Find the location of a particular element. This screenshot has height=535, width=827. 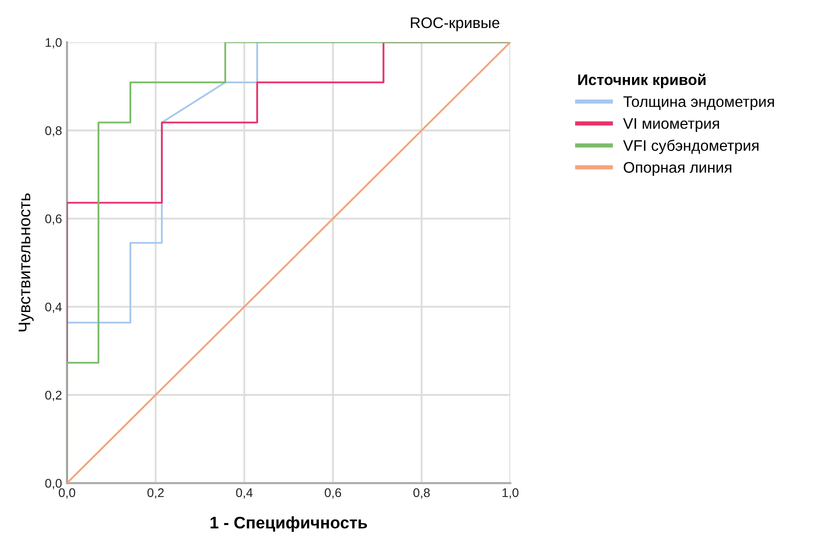

legend-label: Опорная линия is located at coordinates (678, 169).